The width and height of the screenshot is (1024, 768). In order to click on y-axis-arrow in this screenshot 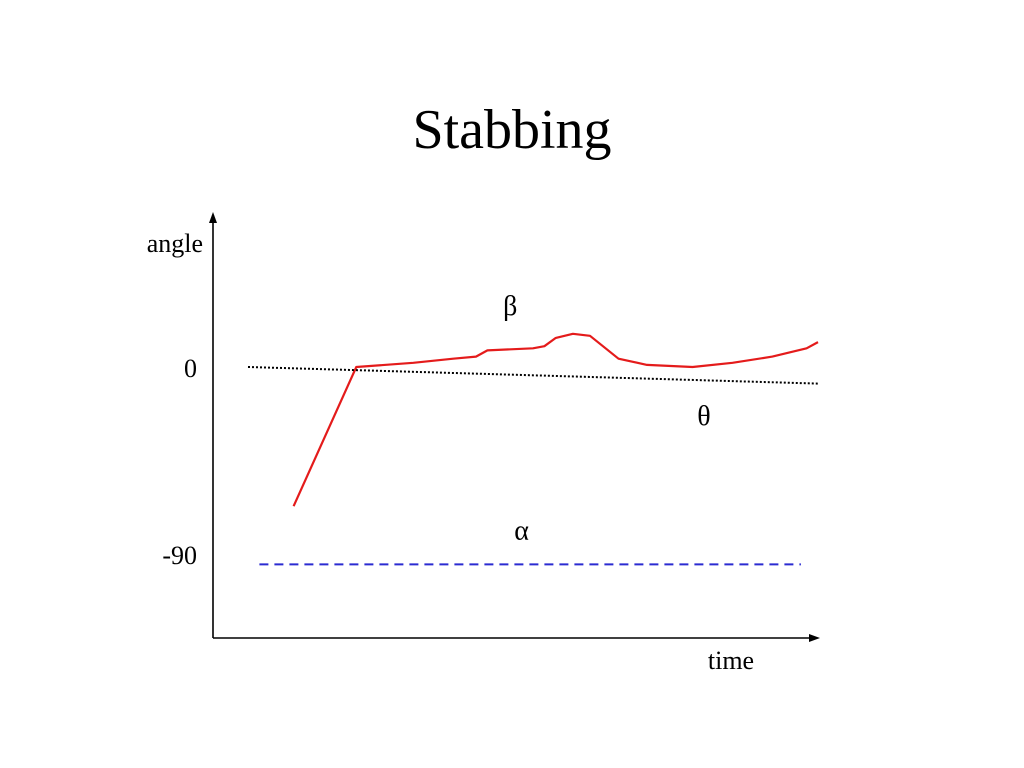, I will do `click(213, 217)`.